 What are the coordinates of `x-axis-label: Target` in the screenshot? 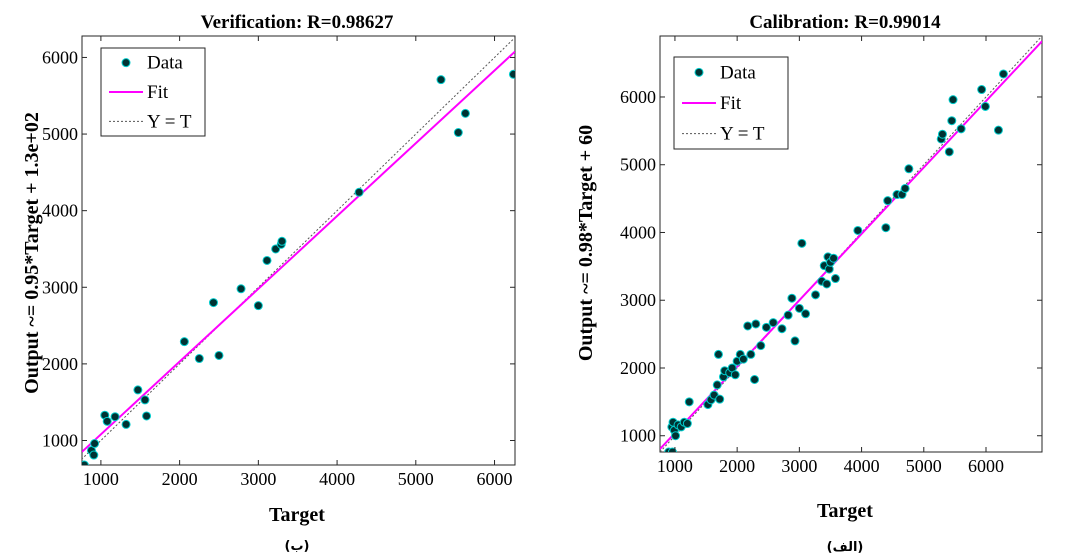 It's located at (845, 511).